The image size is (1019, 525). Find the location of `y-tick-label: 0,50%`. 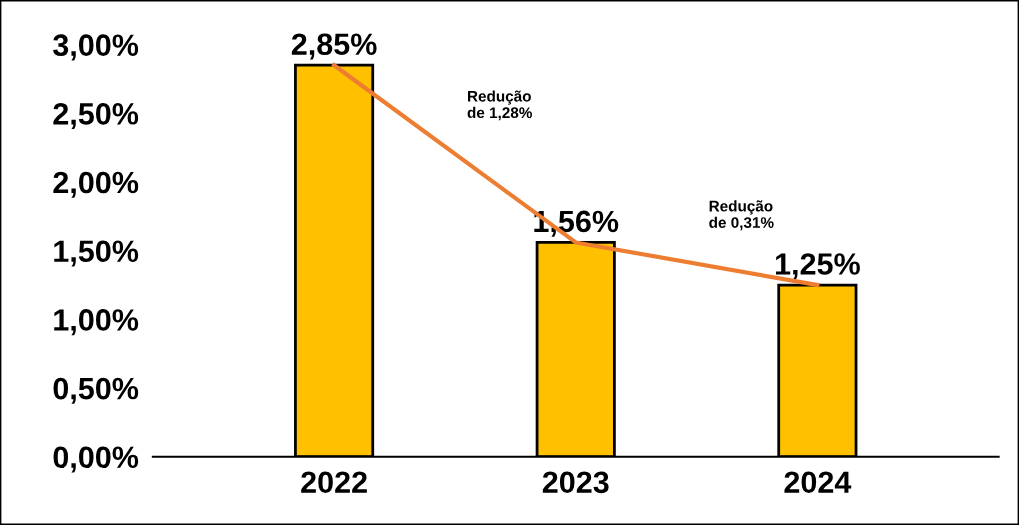

y-tick-label: 0,50% is located at coordinates (96, 390).